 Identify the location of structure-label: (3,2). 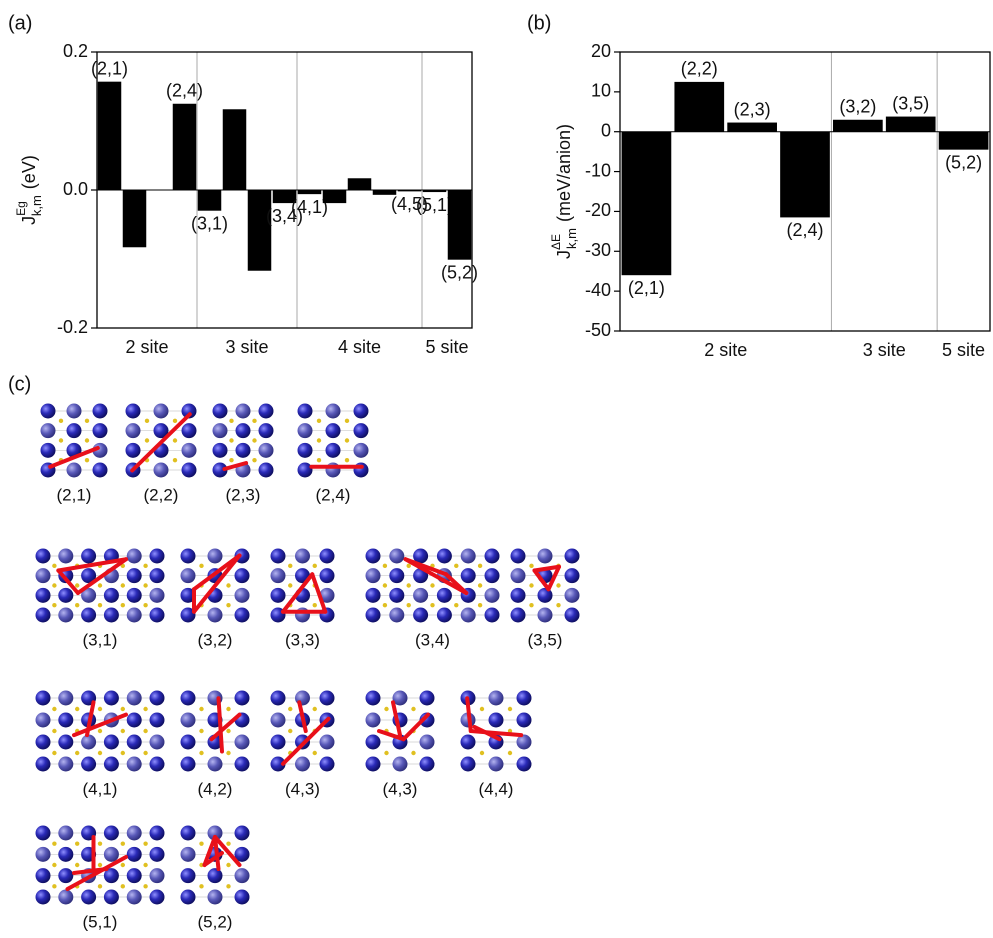
(215, 639).